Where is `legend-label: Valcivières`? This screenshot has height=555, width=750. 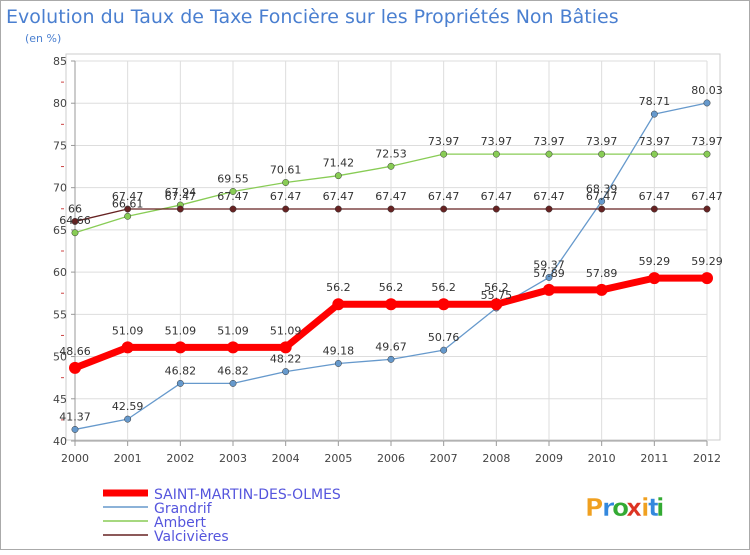 legend-label: Valcivières is located at coordinates (191, 537).